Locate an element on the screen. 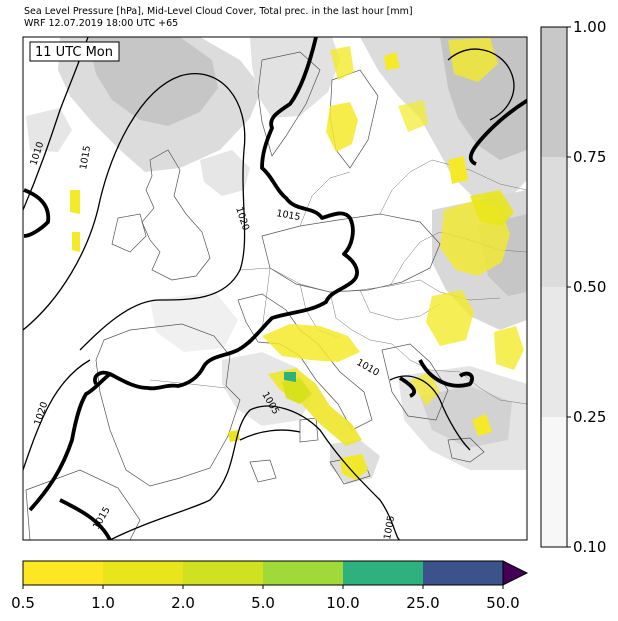 This screenshot has height=621, width=618. precip-tick-label: 25.0 is located at coordinates (422, 603).